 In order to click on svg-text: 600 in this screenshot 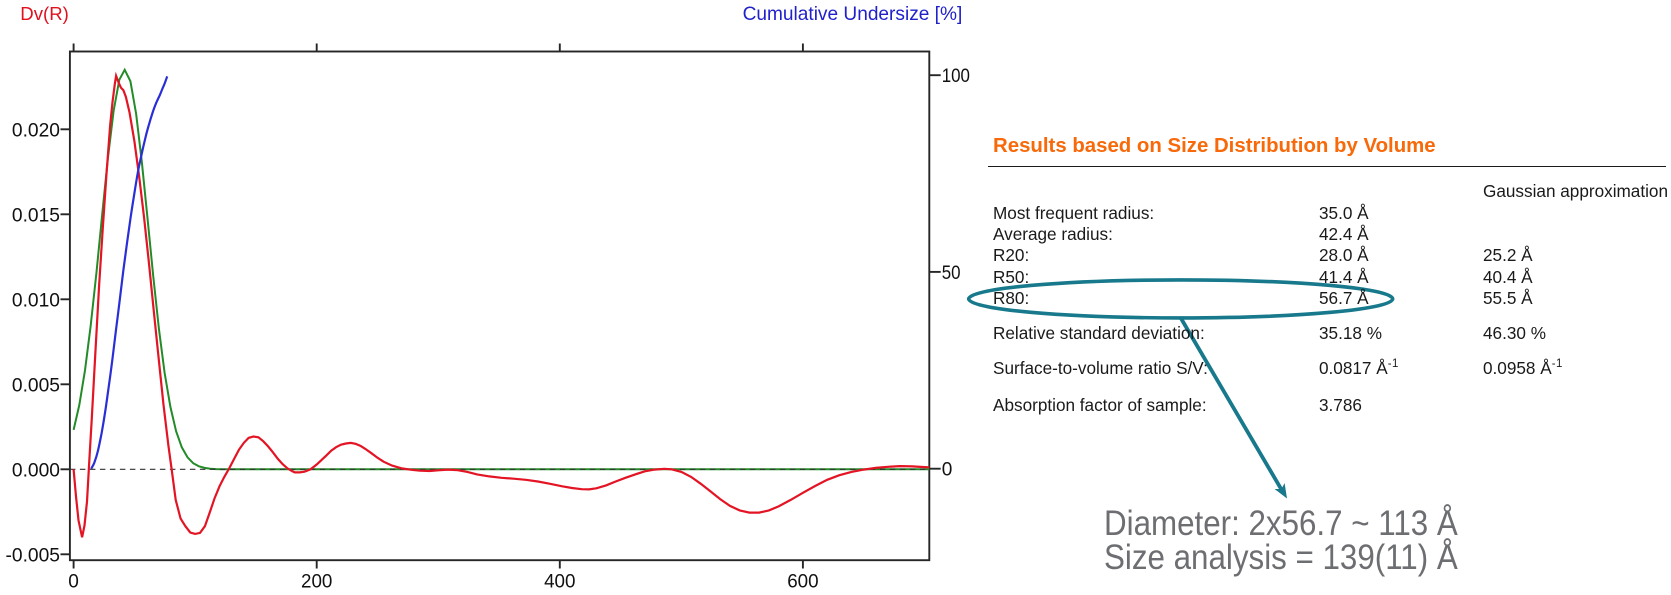, I will do `click(802, 581)`.